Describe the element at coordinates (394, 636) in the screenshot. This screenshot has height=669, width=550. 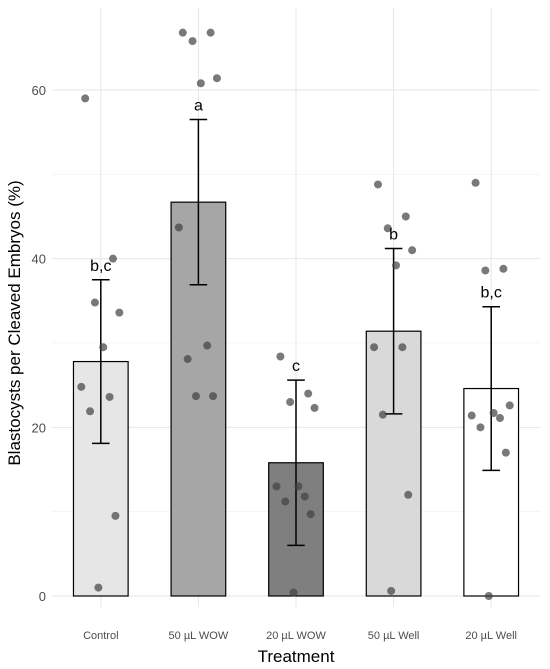
I see `x-tick-label: 50 µL Well` at that location.